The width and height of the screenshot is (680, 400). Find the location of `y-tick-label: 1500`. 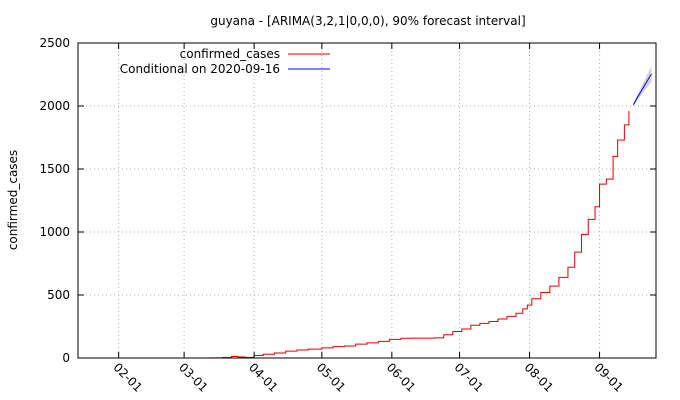

y-tick-label: 1500 is located at coordinates (54, 169).